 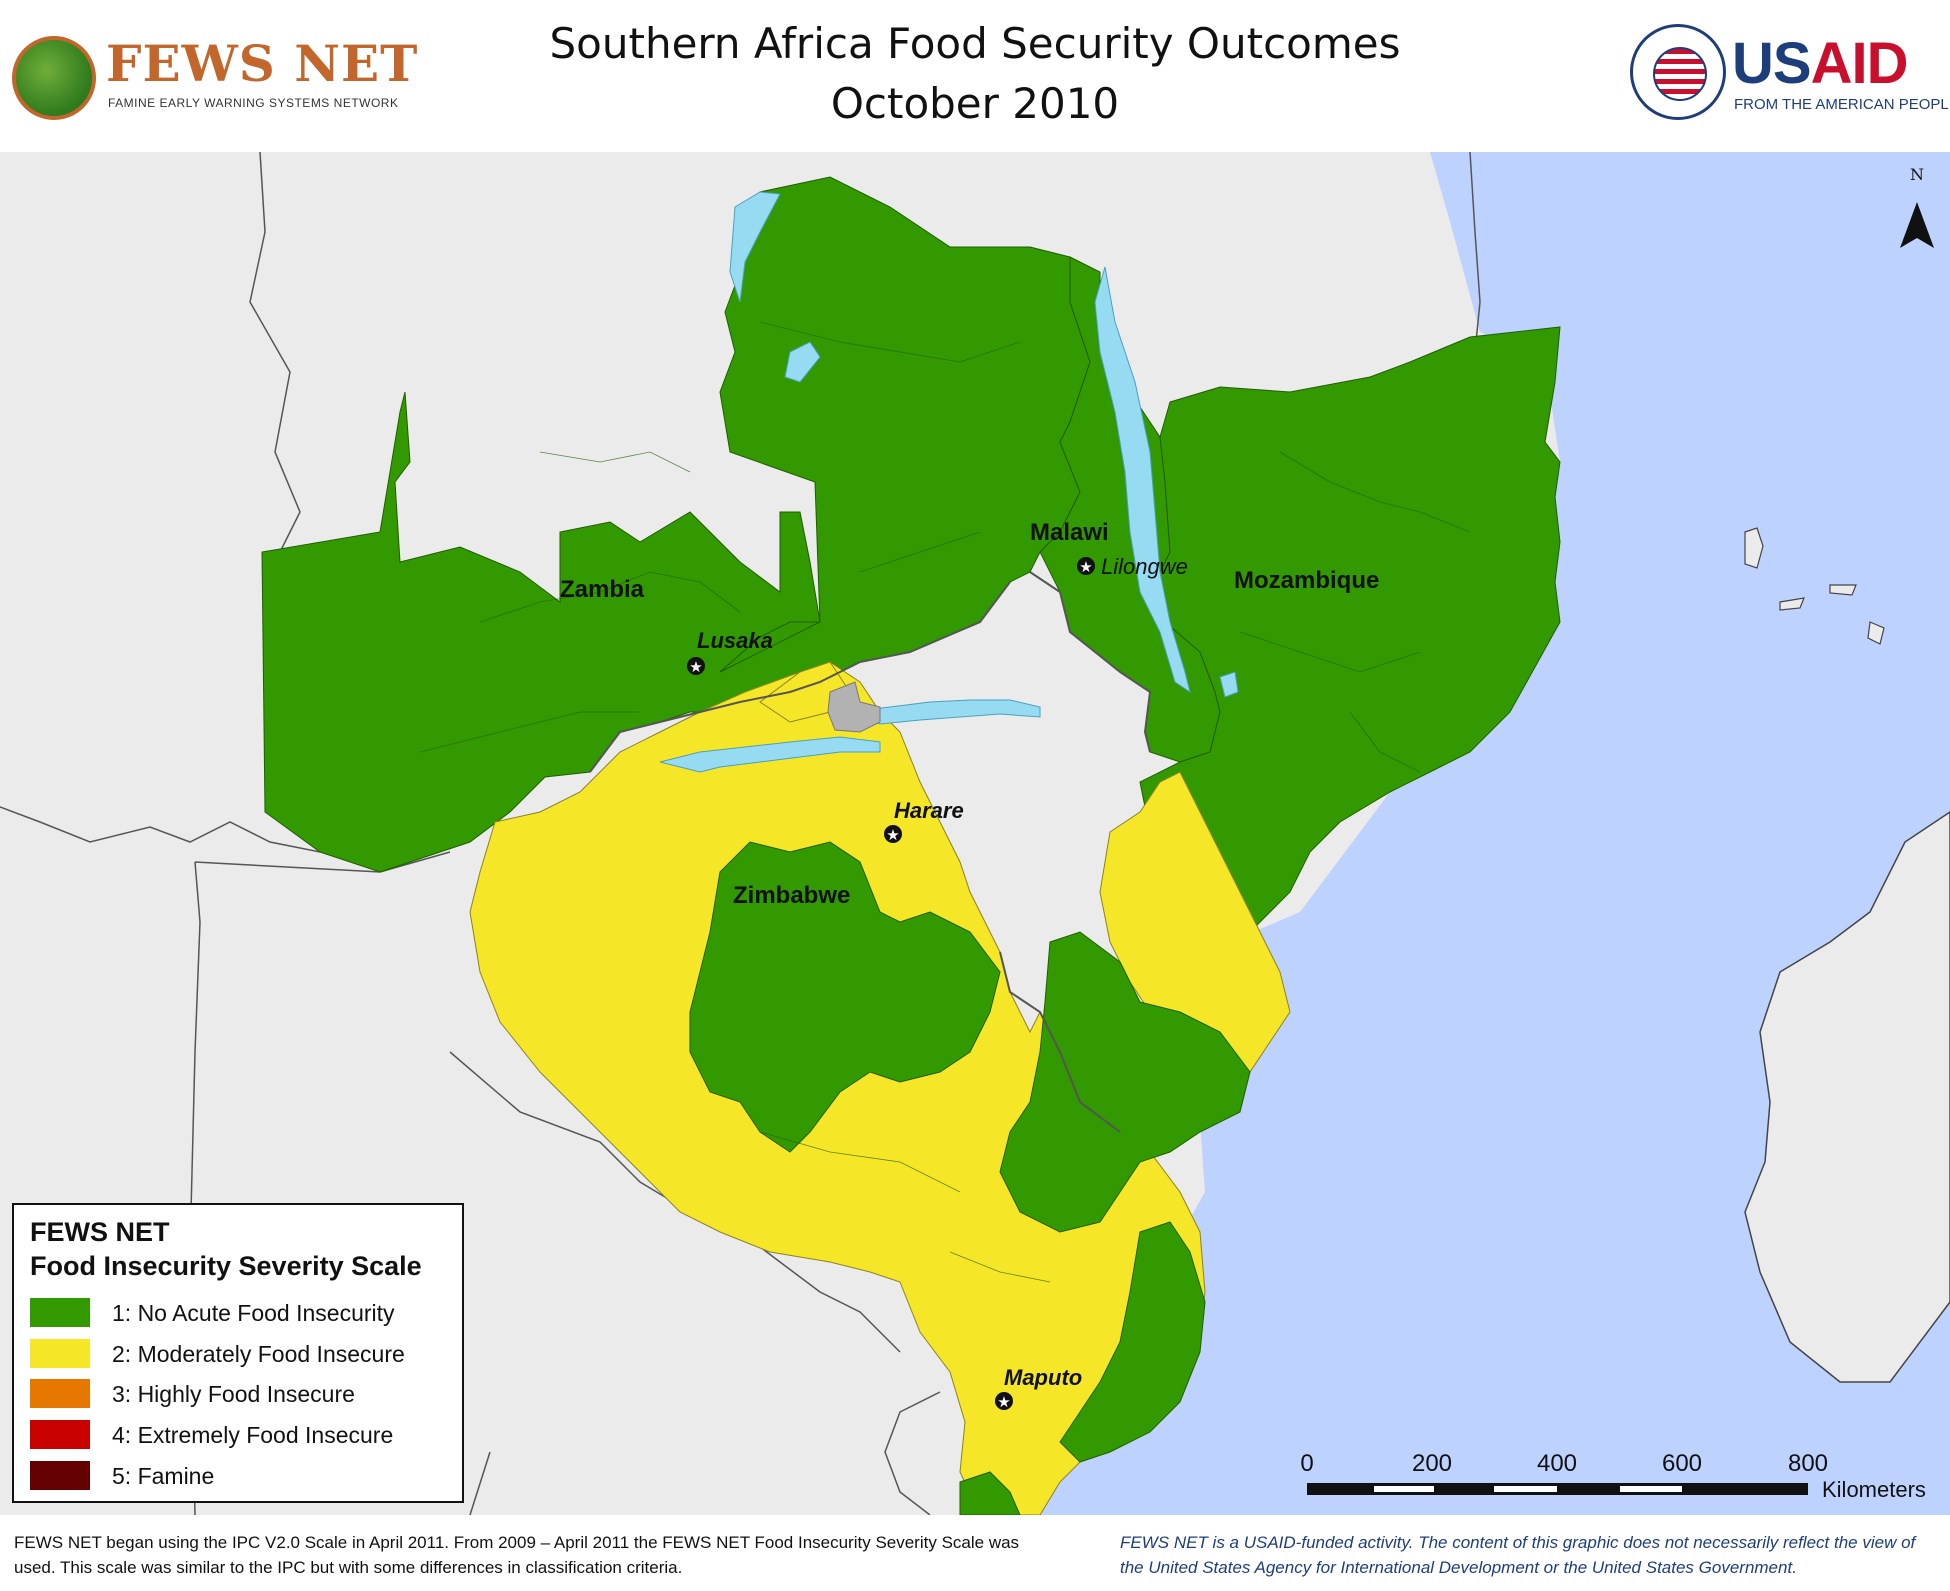 What do you see at coordinates (1043, 1377) in the screenshot?
I see `label-maputo: Maputo` at bounding box center [1043, 1377].